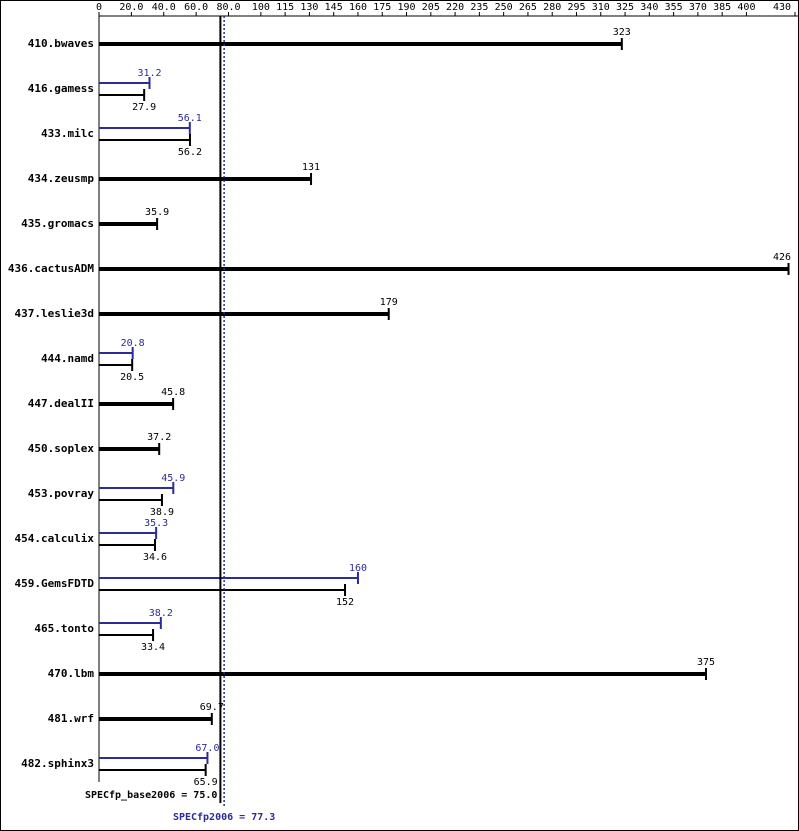  I want to click on x-tick-label: 100, so click(261, 7).